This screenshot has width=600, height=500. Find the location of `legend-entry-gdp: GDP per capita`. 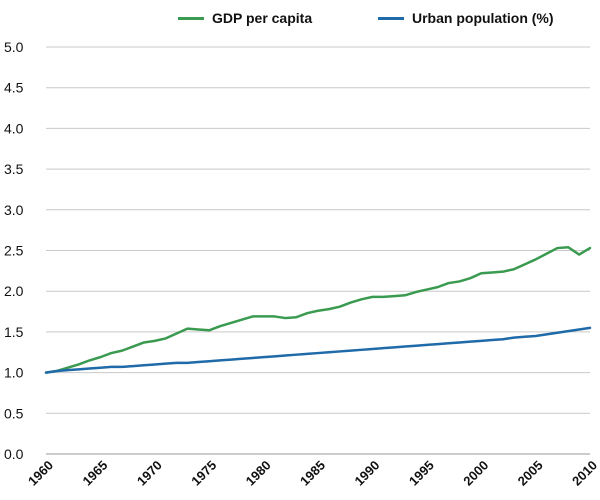

legend-entry-gdp: GDP per capita is located at coordinates (245, 18).